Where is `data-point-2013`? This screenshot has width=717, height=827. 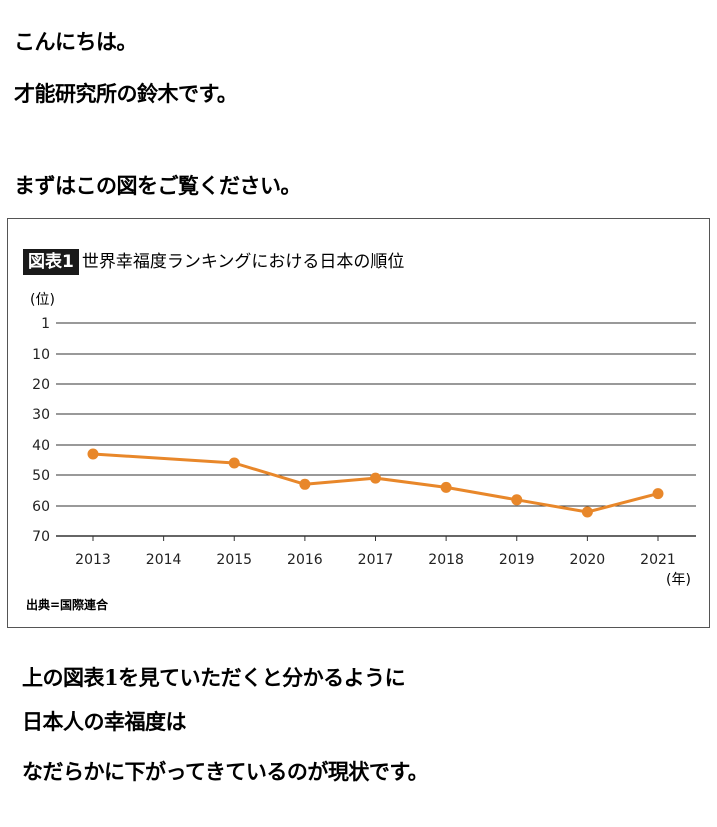 data-point-2013 is located at coordinates (93, 454).